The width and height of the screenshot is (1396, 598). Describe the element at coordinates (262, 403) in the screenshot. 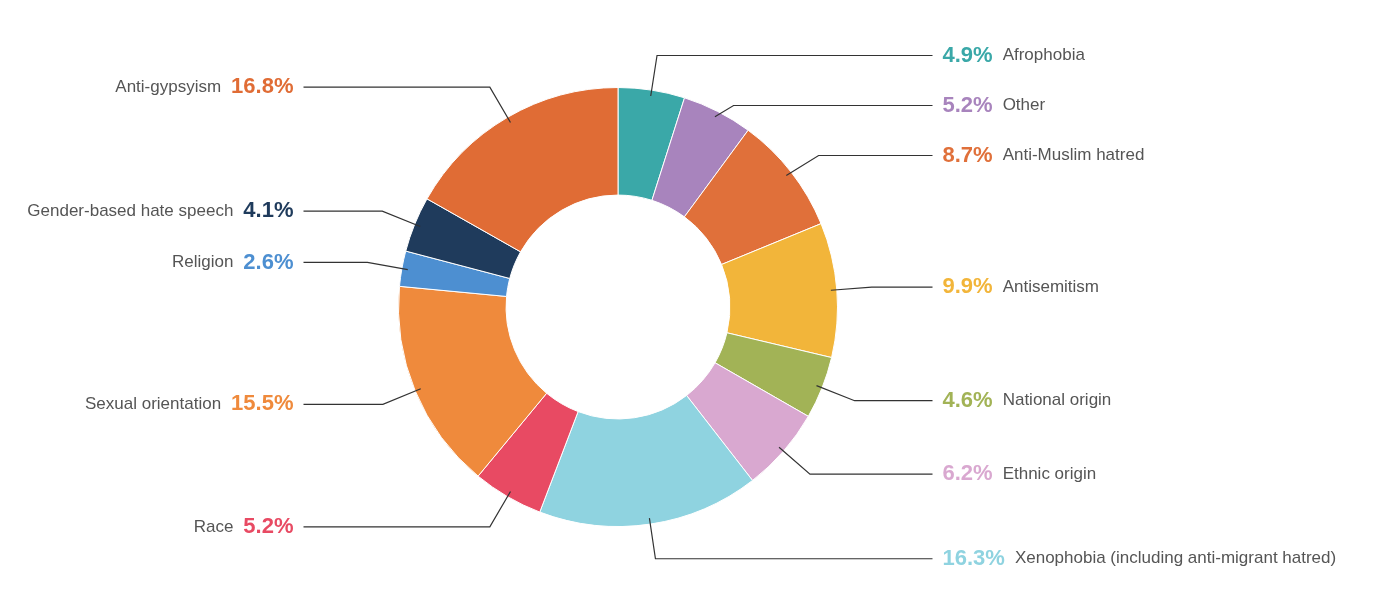

I see `data-label: 15.5%` at that location.